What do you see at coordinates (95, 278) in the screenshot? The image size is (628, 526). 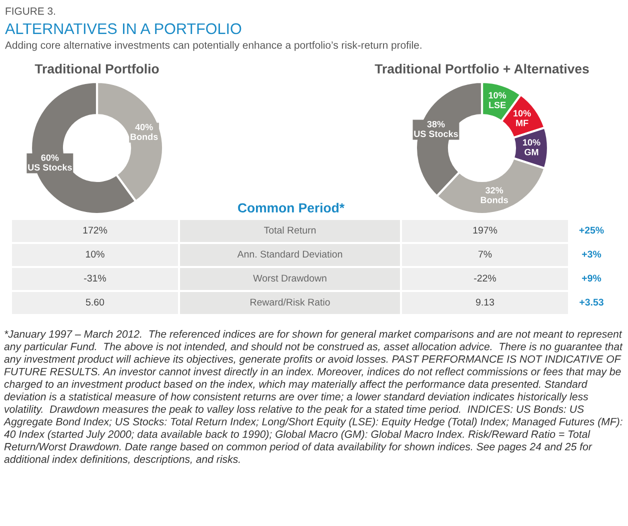 I see `text: -31%` at bounding box center [95, 278].